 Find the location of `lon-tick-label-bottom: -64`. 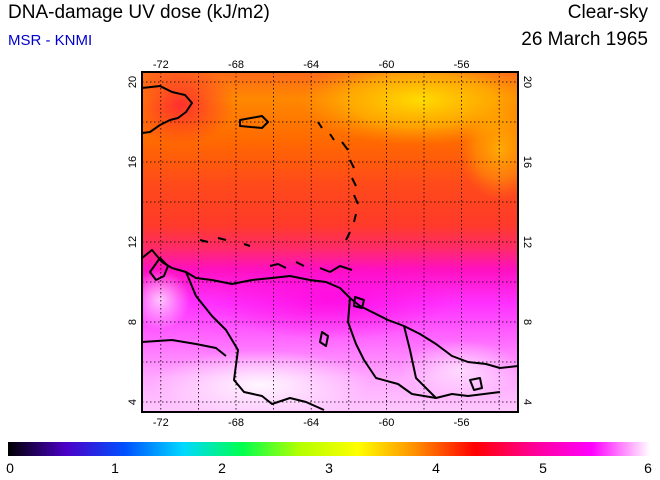

lon-tick-label-bottom: -64 is located at coordinates (311, 423).